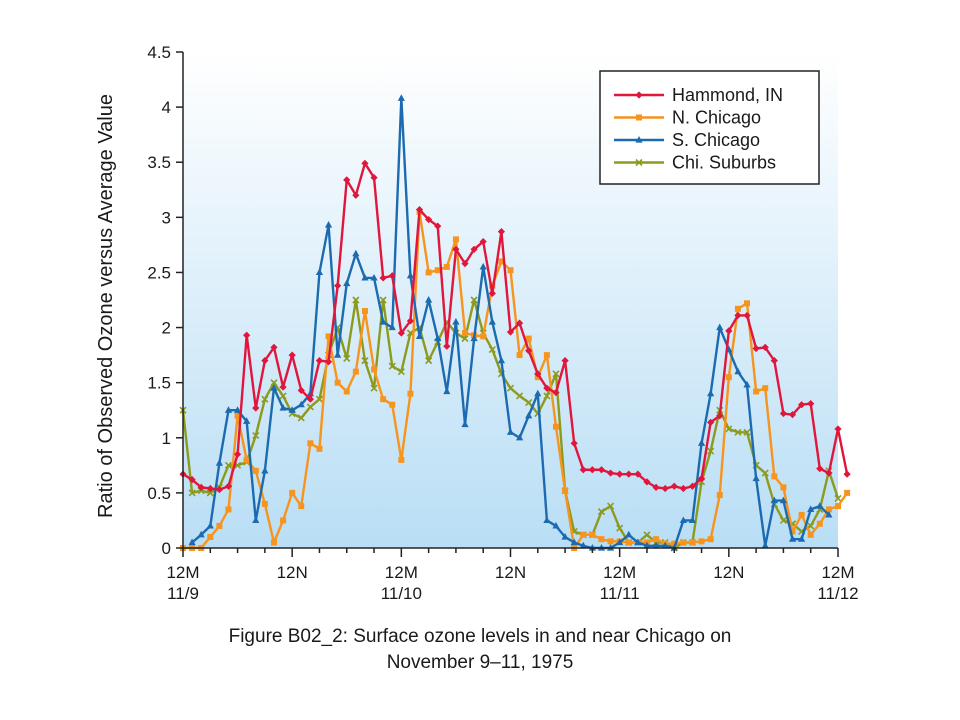  Describe the element at coordinates (716, 140) in the screenshot. I see `legend-label-s-chicago: S. Chicago` at that location.